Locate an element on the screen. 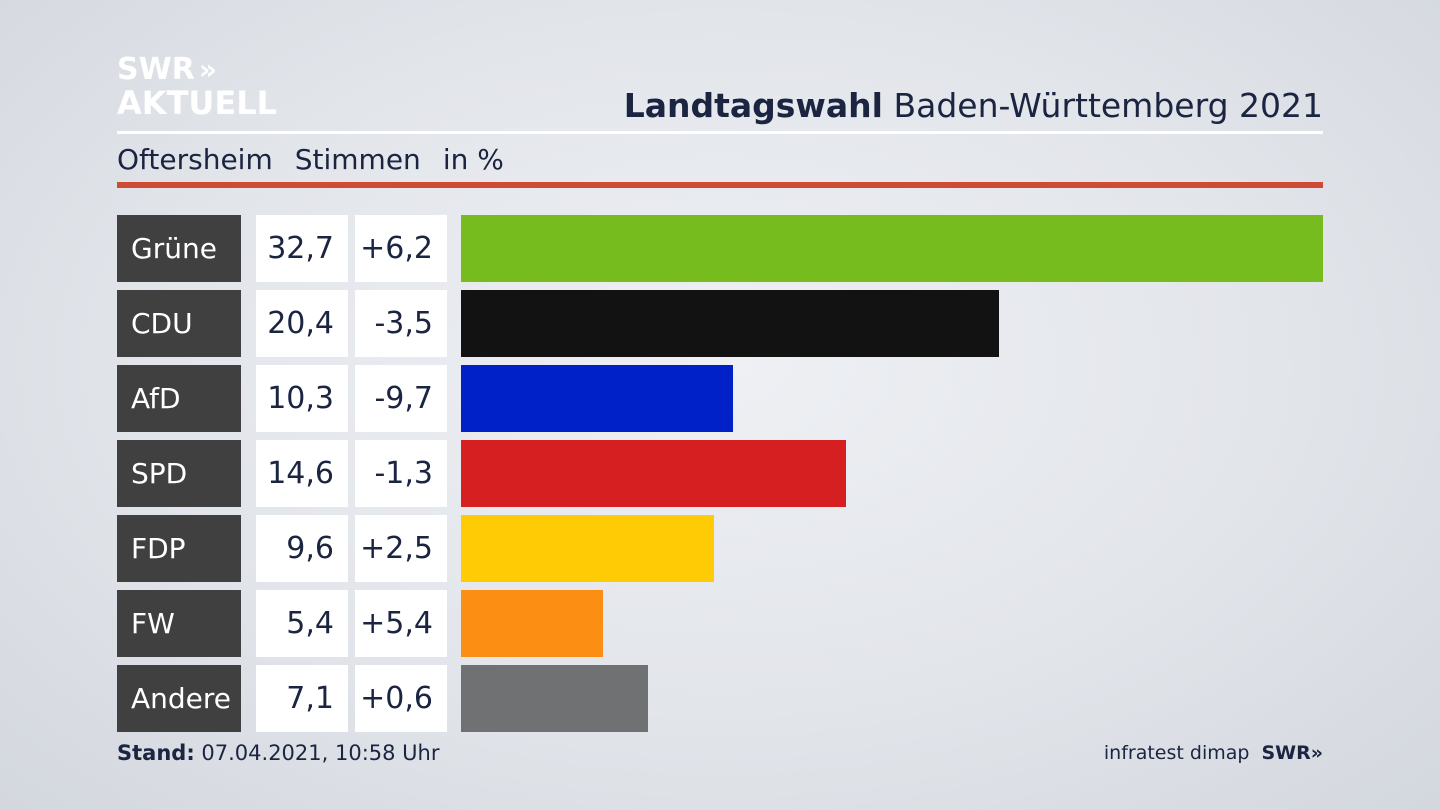  vote-share-label: 32,7 is located at coordinates (302, 248).